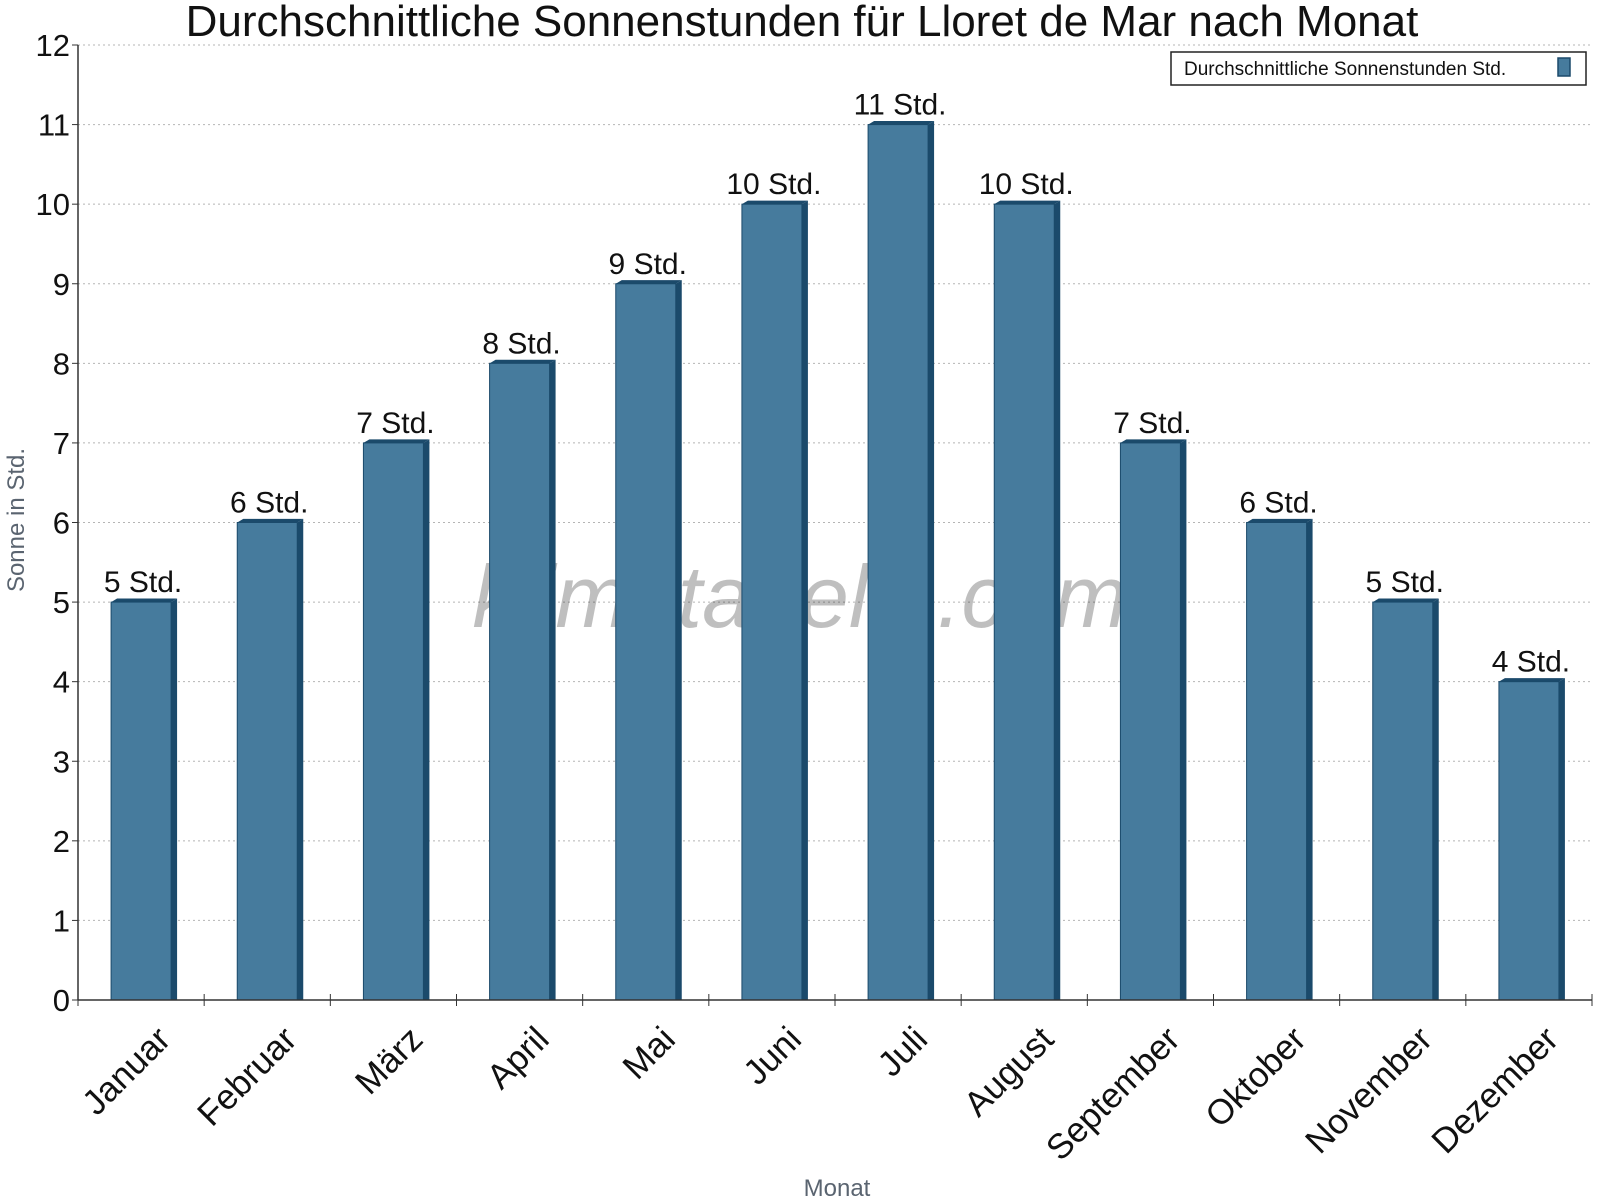  Describe the element at coordinates (61, 363) in the screenshot. I see `y-tick-label: 8` at that location.